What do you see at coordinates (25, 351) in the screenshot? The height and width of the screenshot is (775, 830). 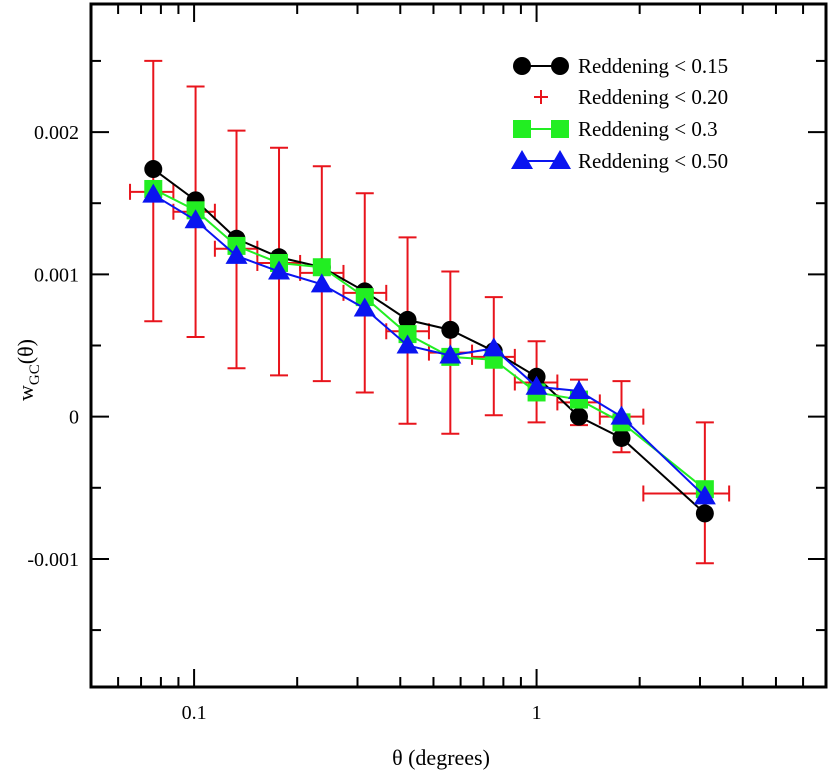 I see `y-axis-title-tail: (θ)` at bounding box center [25, 351].